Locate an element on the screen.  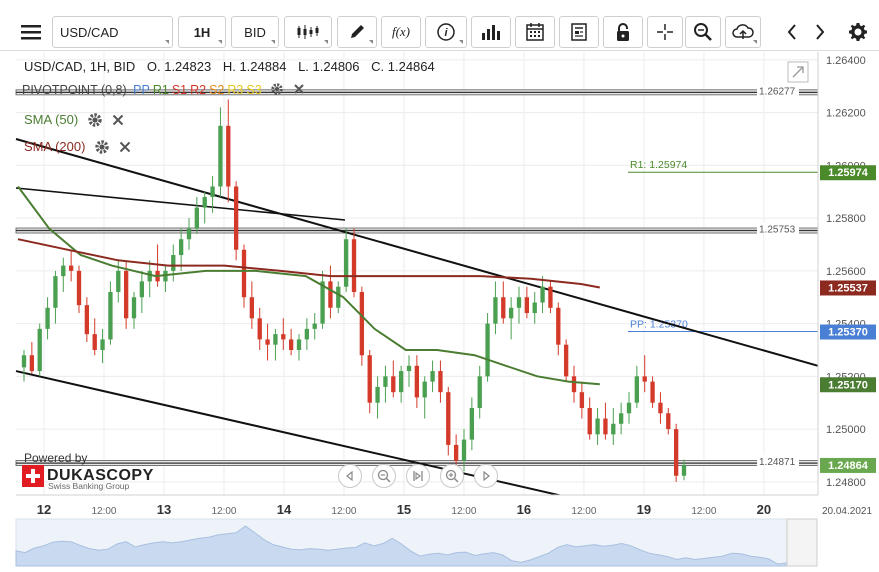
y-tick-label: 1.25000 is located at coordinates (846, 430).